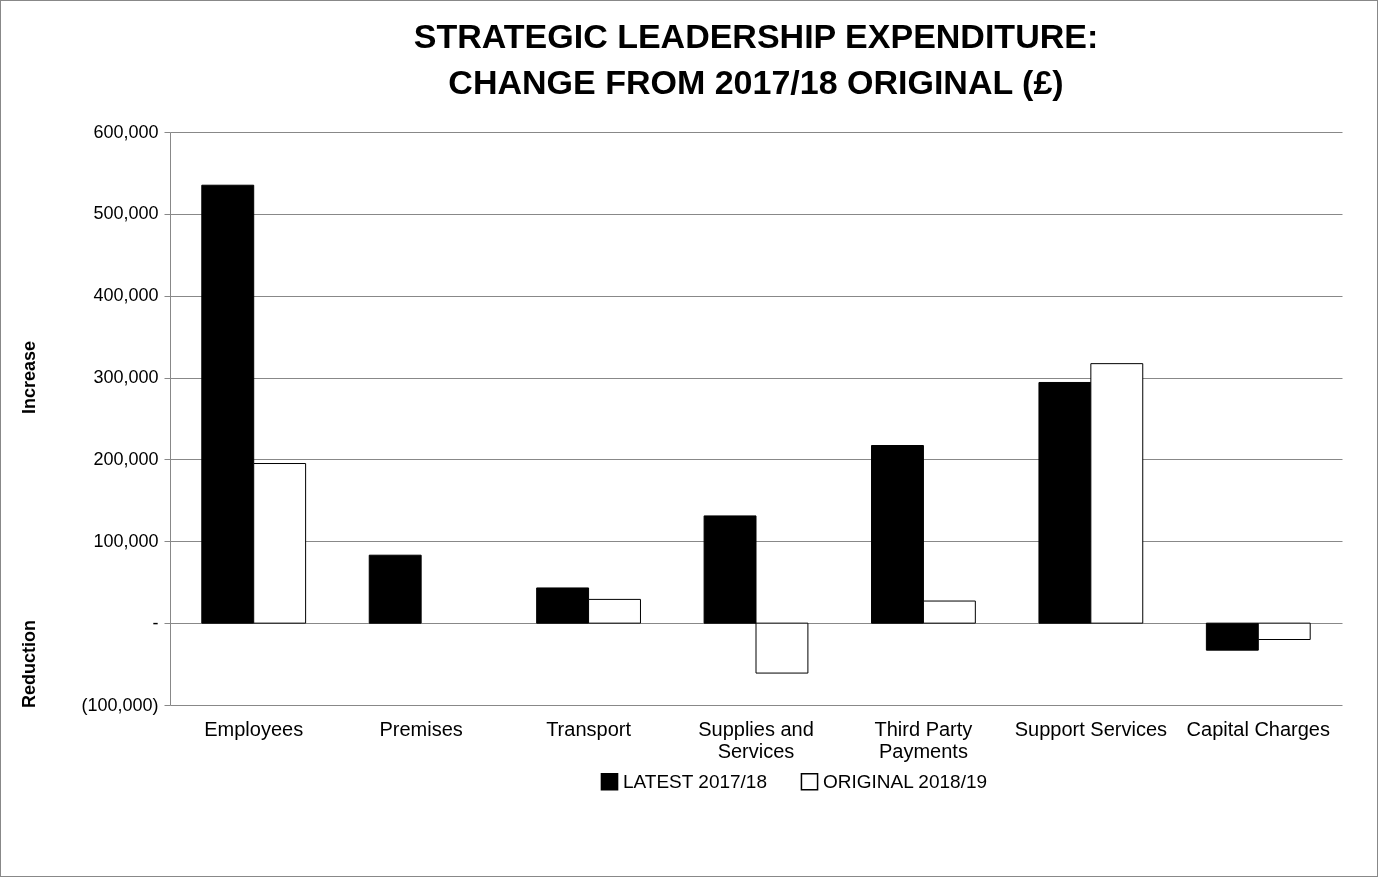 The image size is (1378, 877). What do you see at coordinates (395, 589) in the screenshot?
I see `bar` at bounding box center [395, 589].